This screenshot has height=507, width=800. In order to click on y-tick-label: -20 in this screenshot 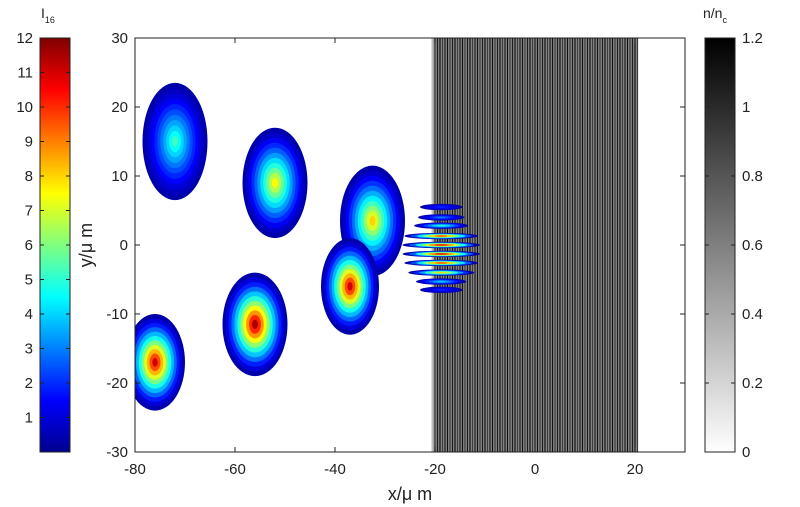, I will do `click(117, 383)`.